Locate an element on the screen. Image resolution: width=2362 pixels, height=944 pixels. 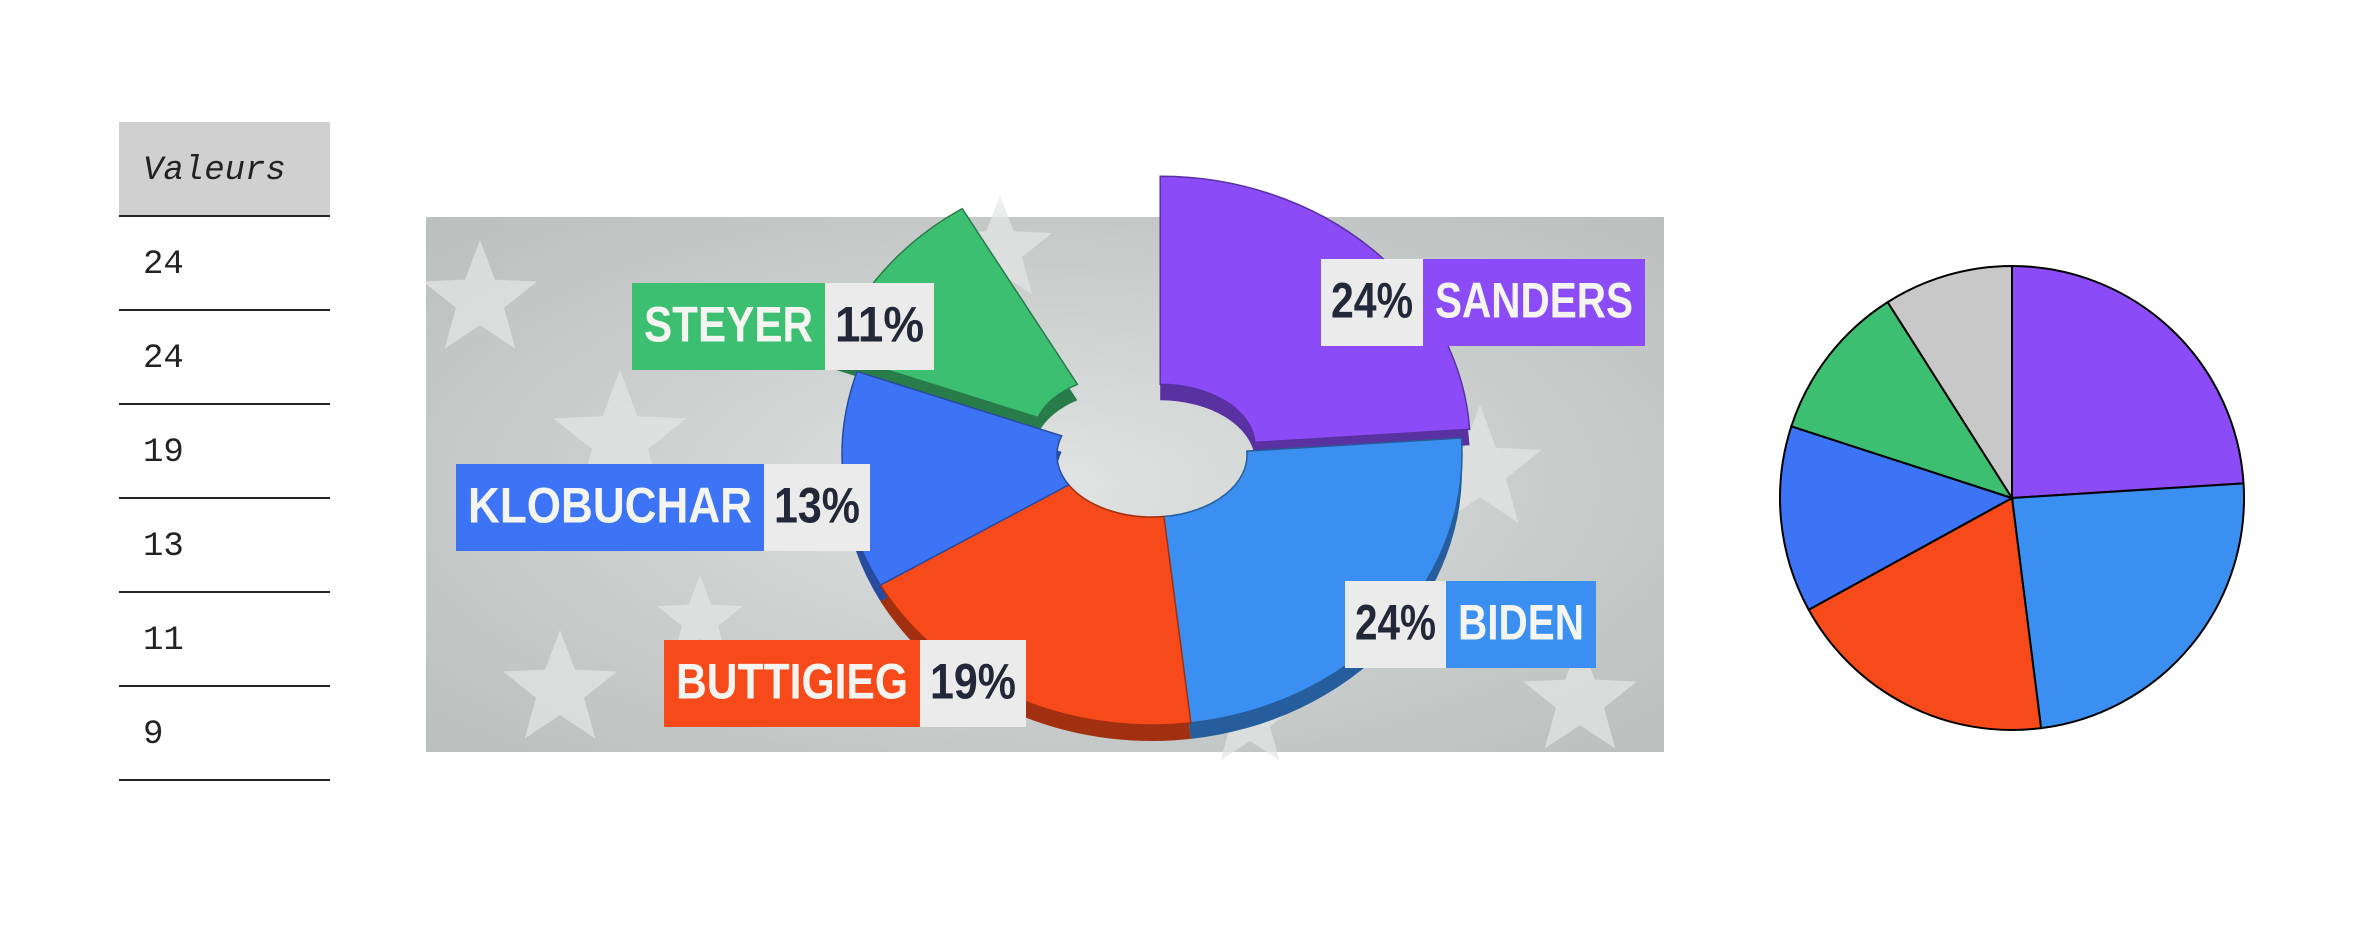
table-header-bg is located at coordinates (224, 168).